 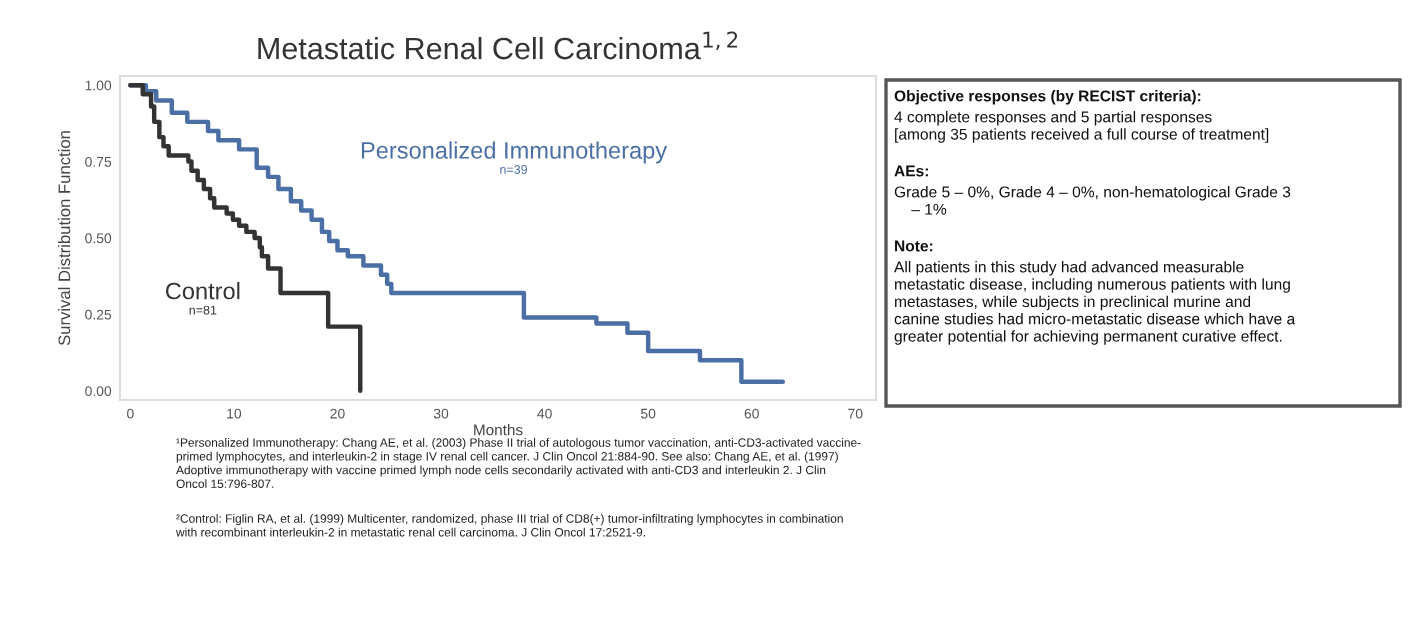 What do you see at coordinates (498, 45) in the screenshot?
I see `chart-title: Metastatic Renal Cell Carcinoma$^{1,2}$` at bounding box center [498, 45].